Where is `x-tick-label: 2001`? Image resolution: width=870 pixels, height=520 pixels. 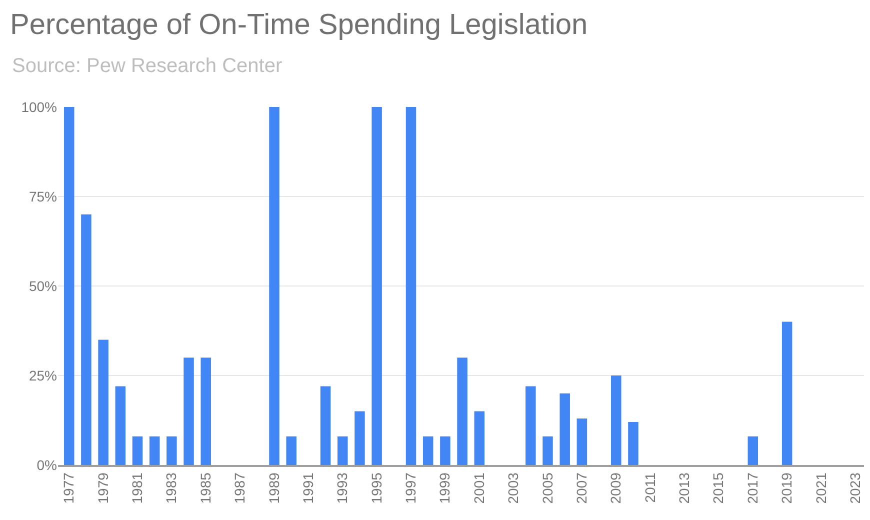
x-tick-label: 2001 is located at coordinates (478, 488).